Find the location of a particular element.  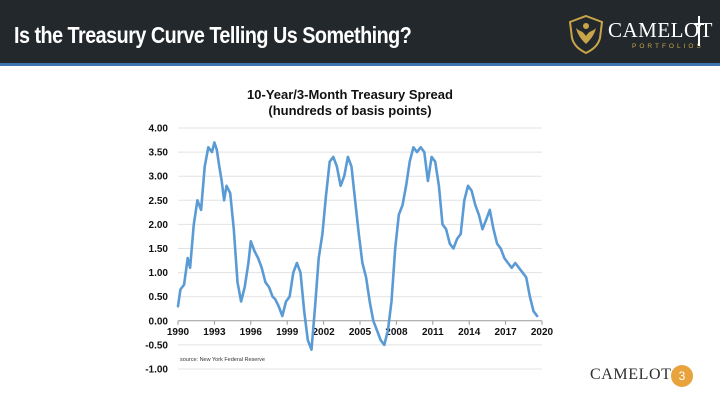

y-tick-label: -1.00 is located at coordinates (156, 370).